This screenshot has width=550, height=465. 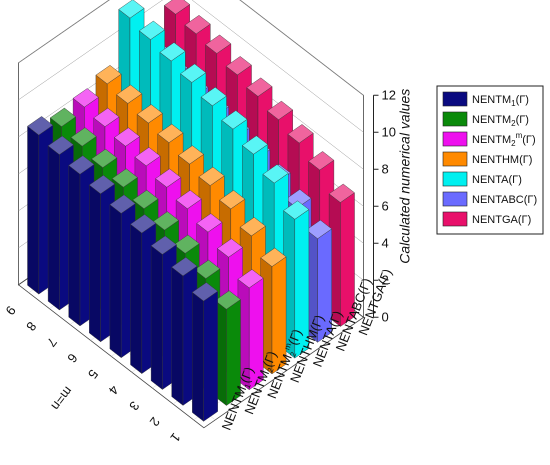 What do you see at coordinates (389, 131) in the screenshot?
I see `z-tick-label: 10` at bounding box center [389, 131].